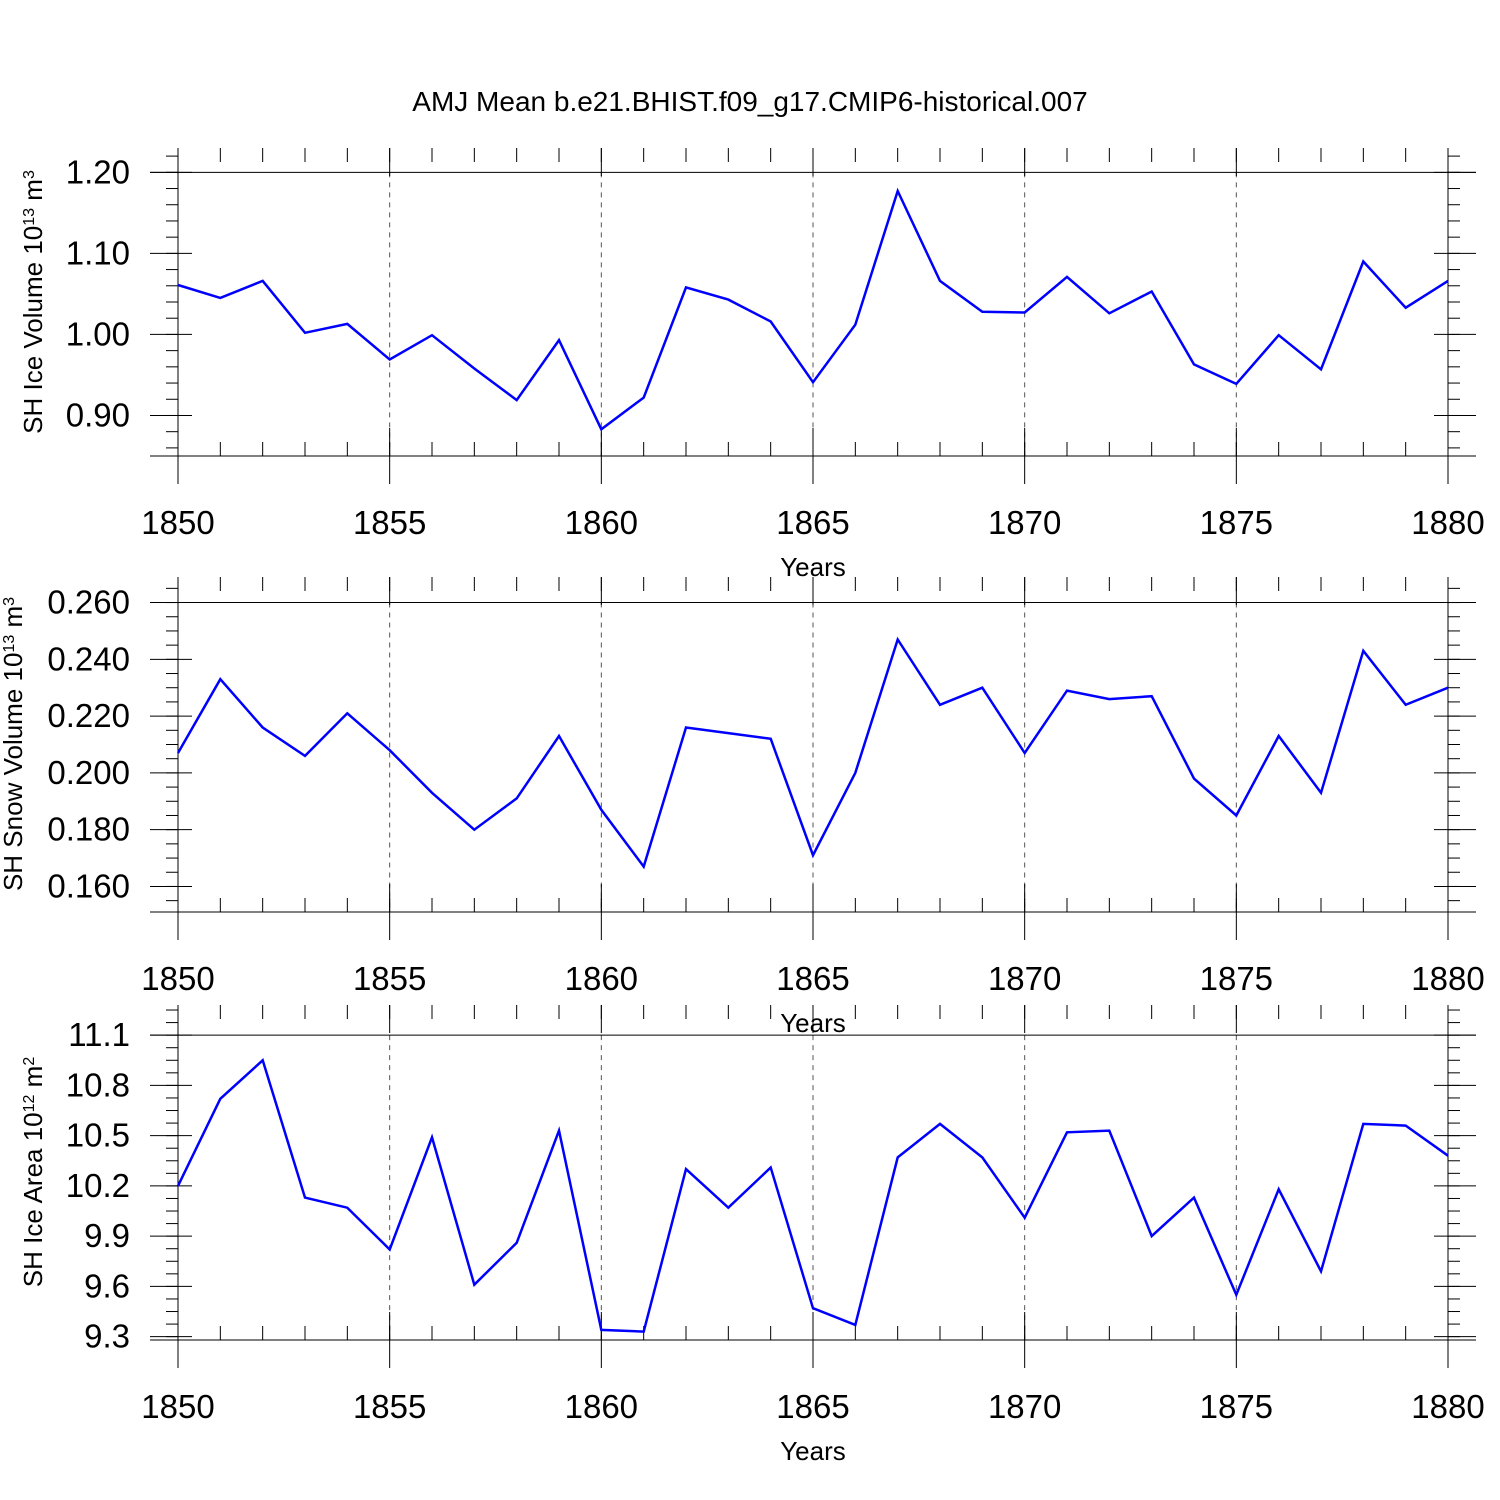 The image size is (1500, 1500). What do you see at coordinates (88, 658) in the screenshot?
I see `y-tick-label: 0.240` at bounding box center [88, 658].